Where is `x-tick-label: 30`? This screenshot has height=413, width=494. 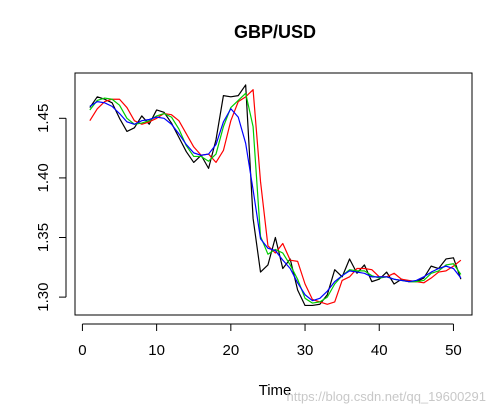
x-tick-label: 30 is located at coordinates (305, 350).